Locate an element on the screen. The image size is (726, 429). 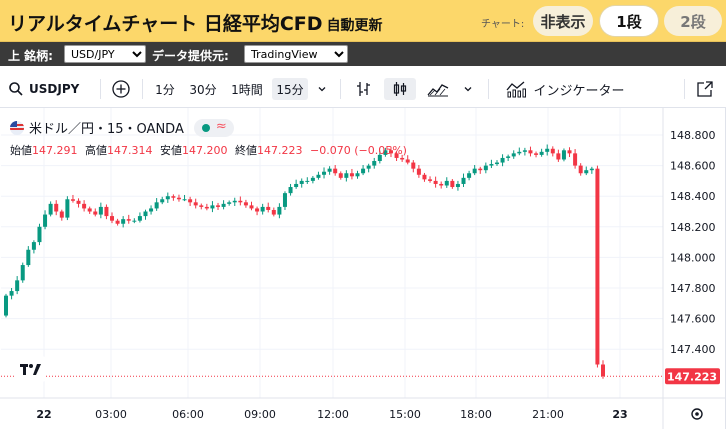
interval-1m: 1分 is located at coordinates (165, 89).